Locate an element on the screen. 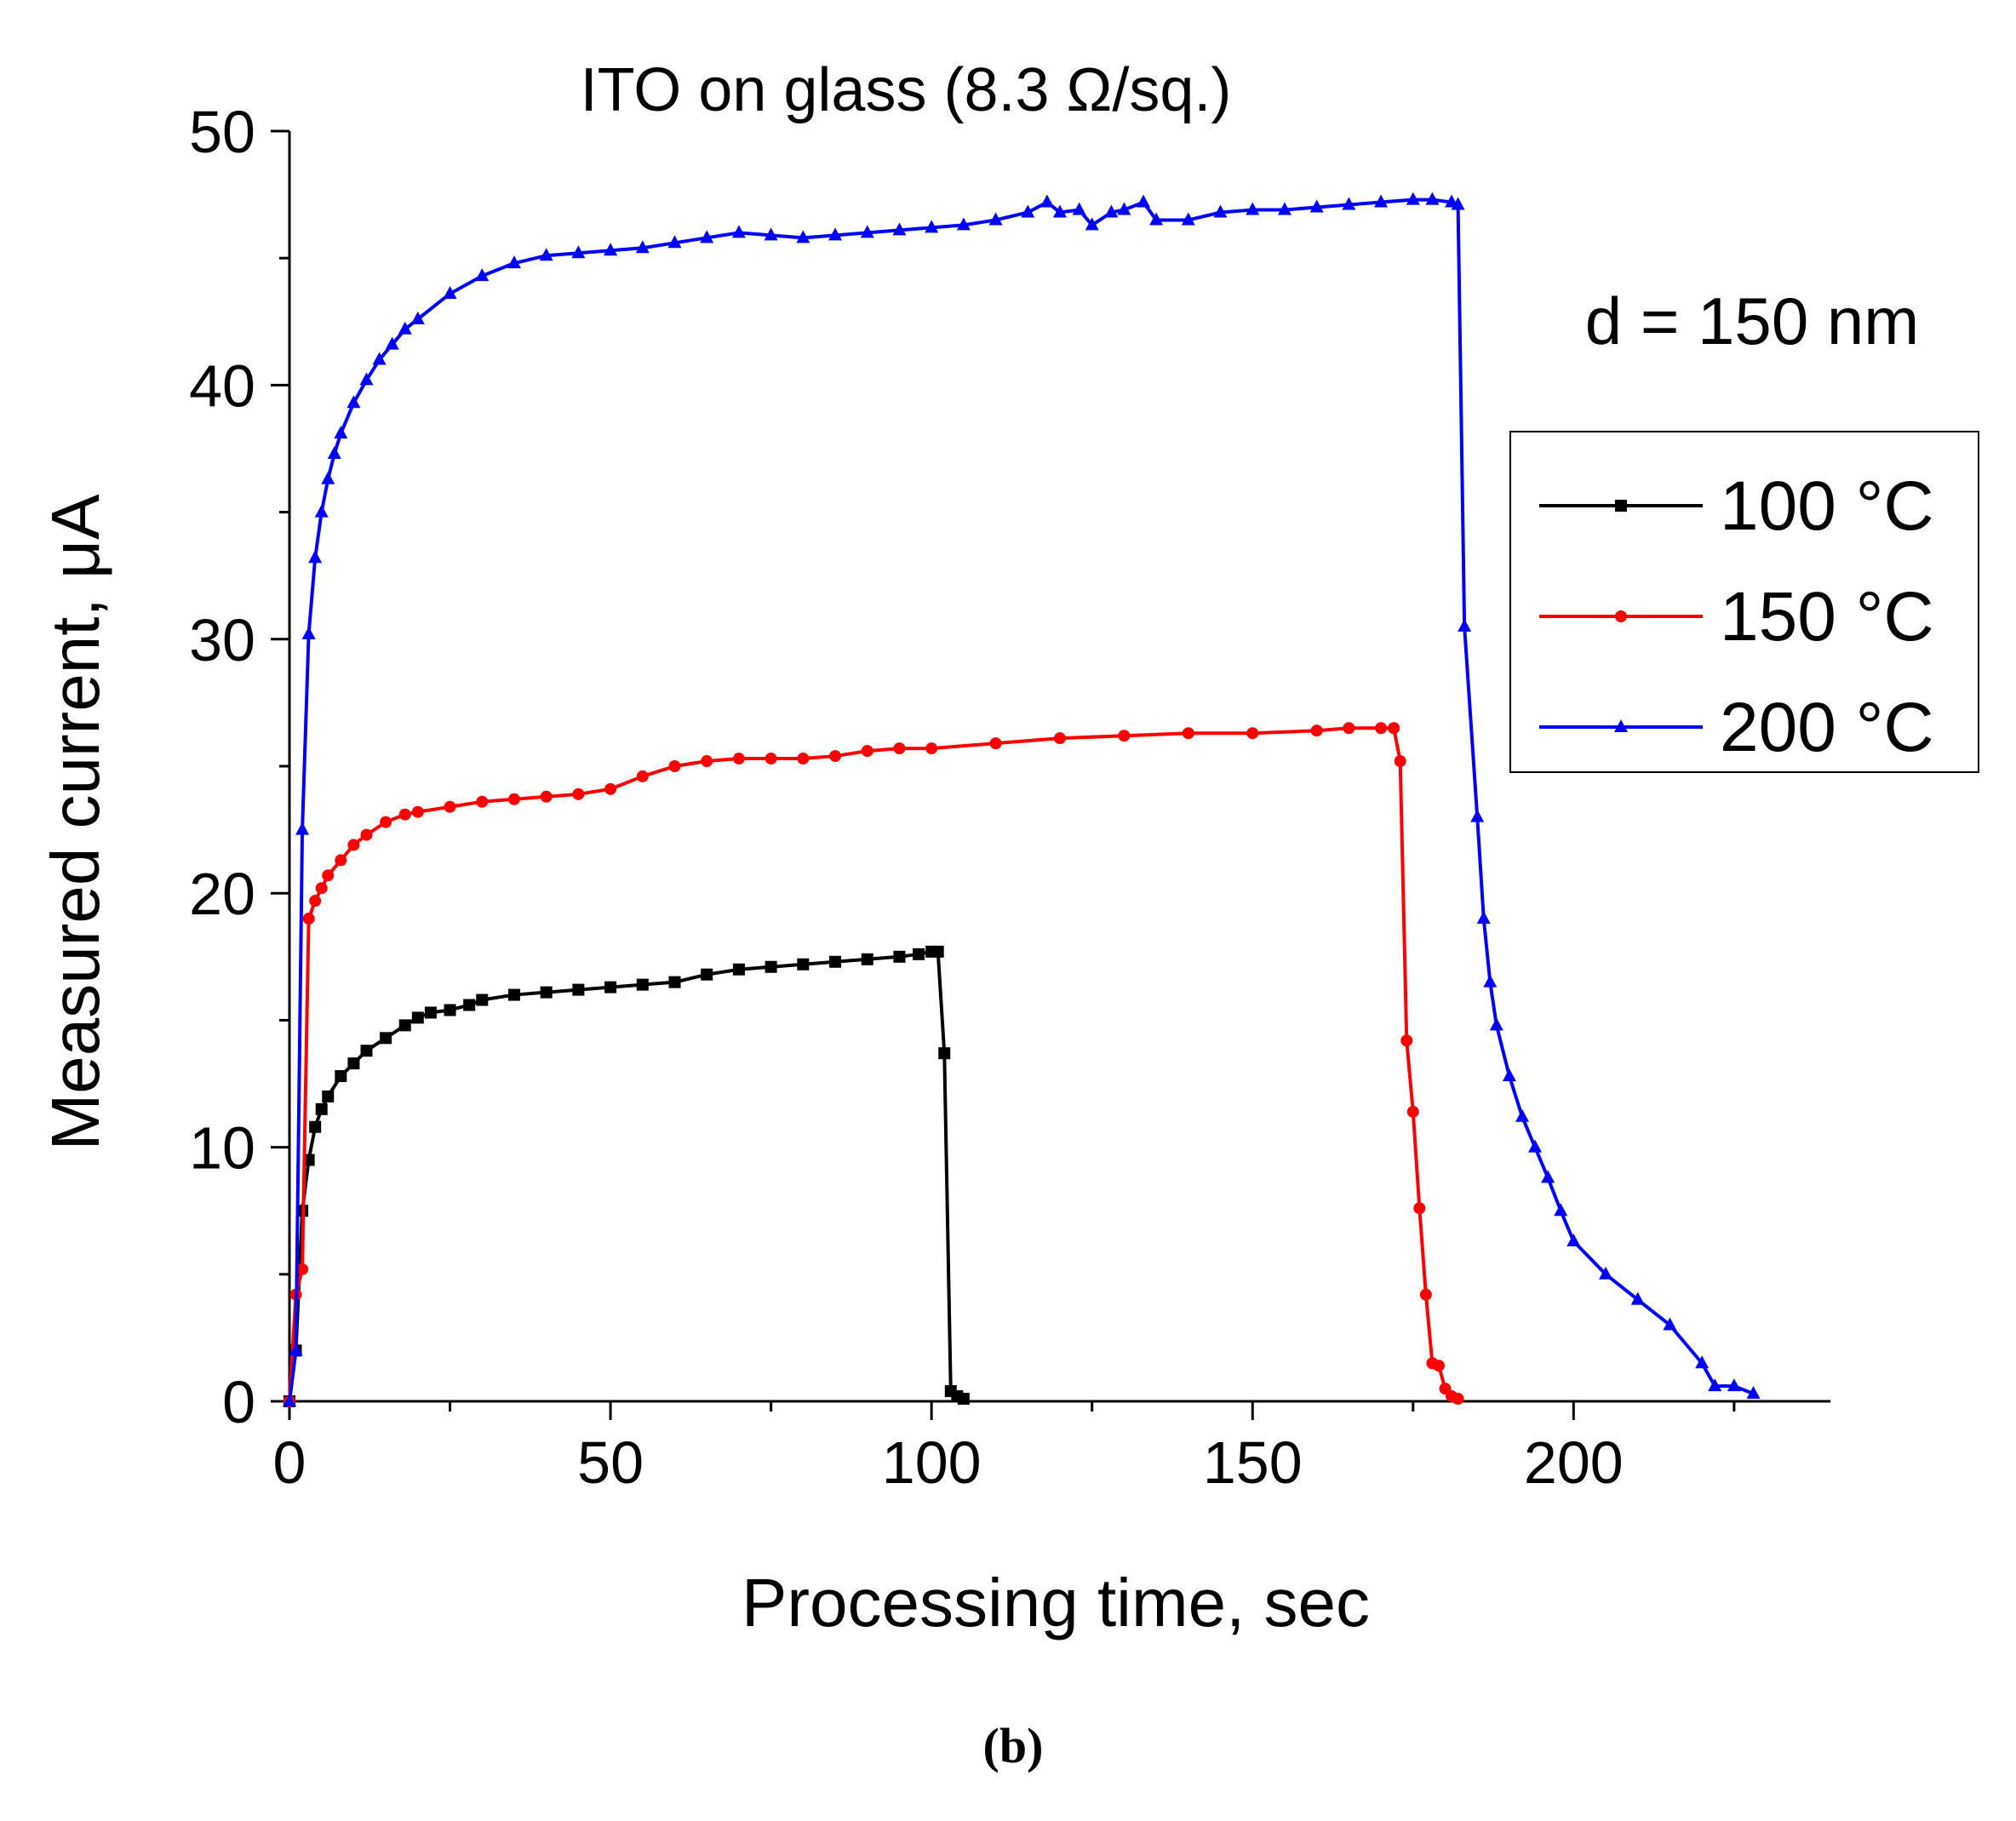 The image size is (2016, 1821). panel-label: (b) is located at coordinates (1014, 1745).